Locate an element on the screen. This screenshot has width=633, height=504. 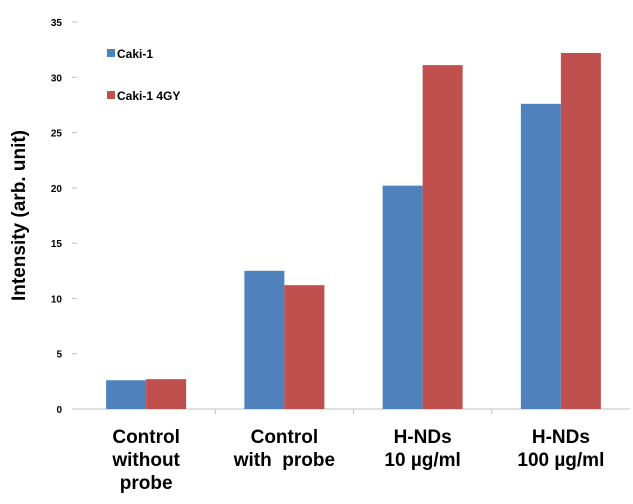
category-label-0-line-0: Control is located at coordinates (146, 437).